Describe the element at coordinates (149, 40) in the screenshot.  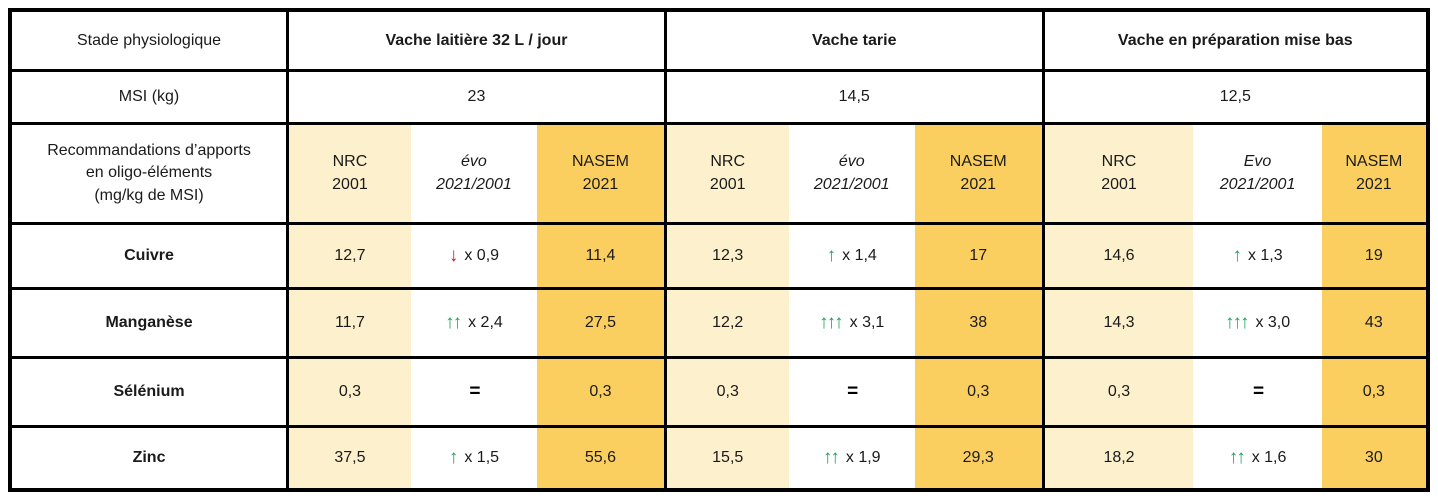
I see `corner-stade-label: Stade physiologique` at that location.